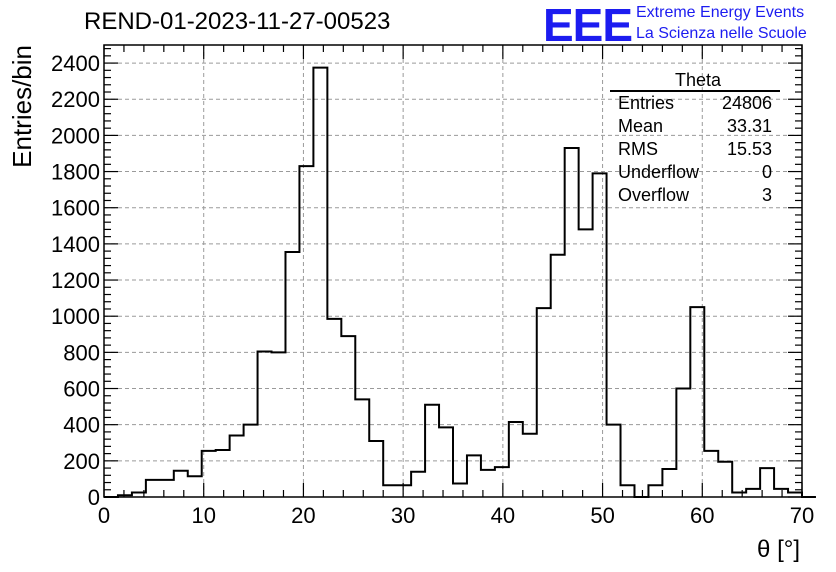 This screenshot has height=572, width=836. Describe the element at coordinates (81, 425) in the screenshot. I see `y-tick-label: 400` at that location.